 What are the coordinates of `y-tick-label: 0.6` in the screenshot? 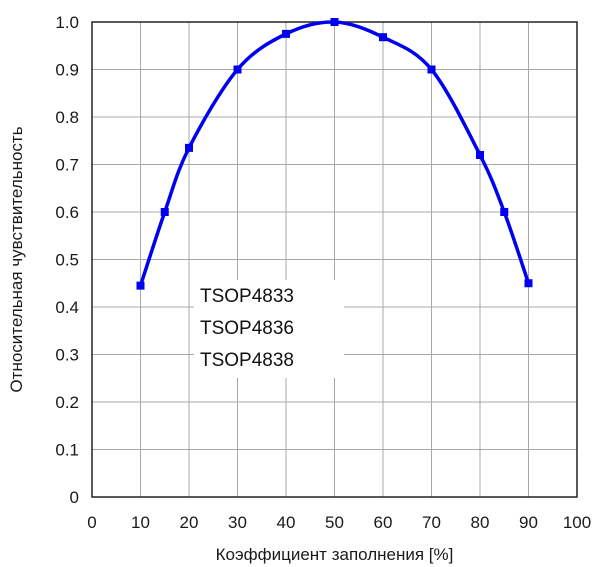 It's located at (67, 212).